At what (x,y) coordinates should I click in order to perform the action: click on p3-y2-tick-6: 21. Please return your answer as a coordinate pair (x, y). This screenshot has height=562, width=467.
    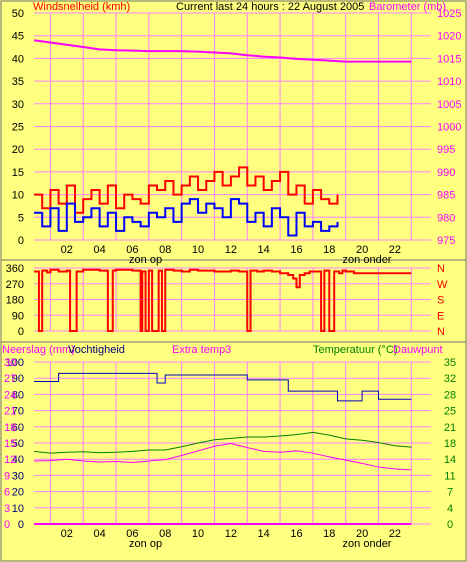
    Looking at the image, I should click on (450, 428).